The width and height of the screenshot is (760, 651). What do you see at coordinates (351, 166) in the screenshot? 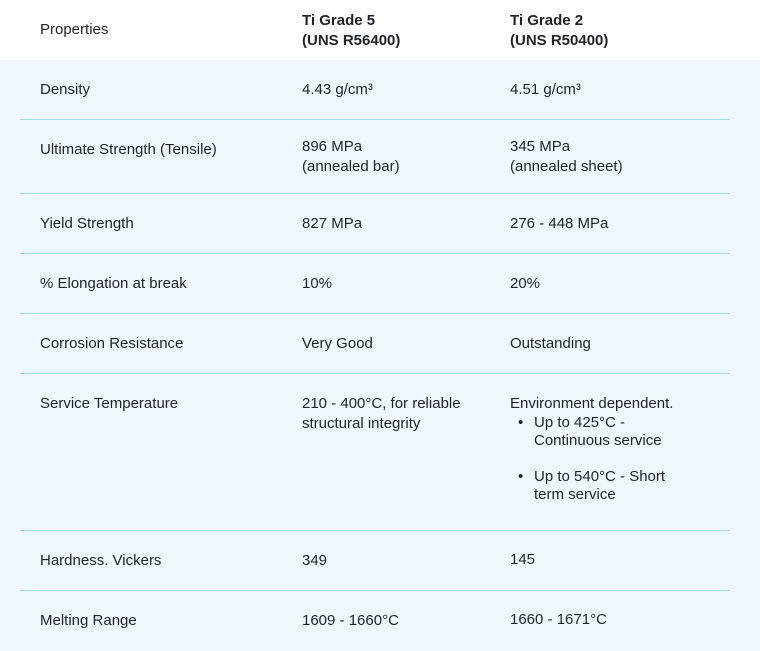
I see `grade5-value-line: (annealed bar)` at bounding box center [351, 166].